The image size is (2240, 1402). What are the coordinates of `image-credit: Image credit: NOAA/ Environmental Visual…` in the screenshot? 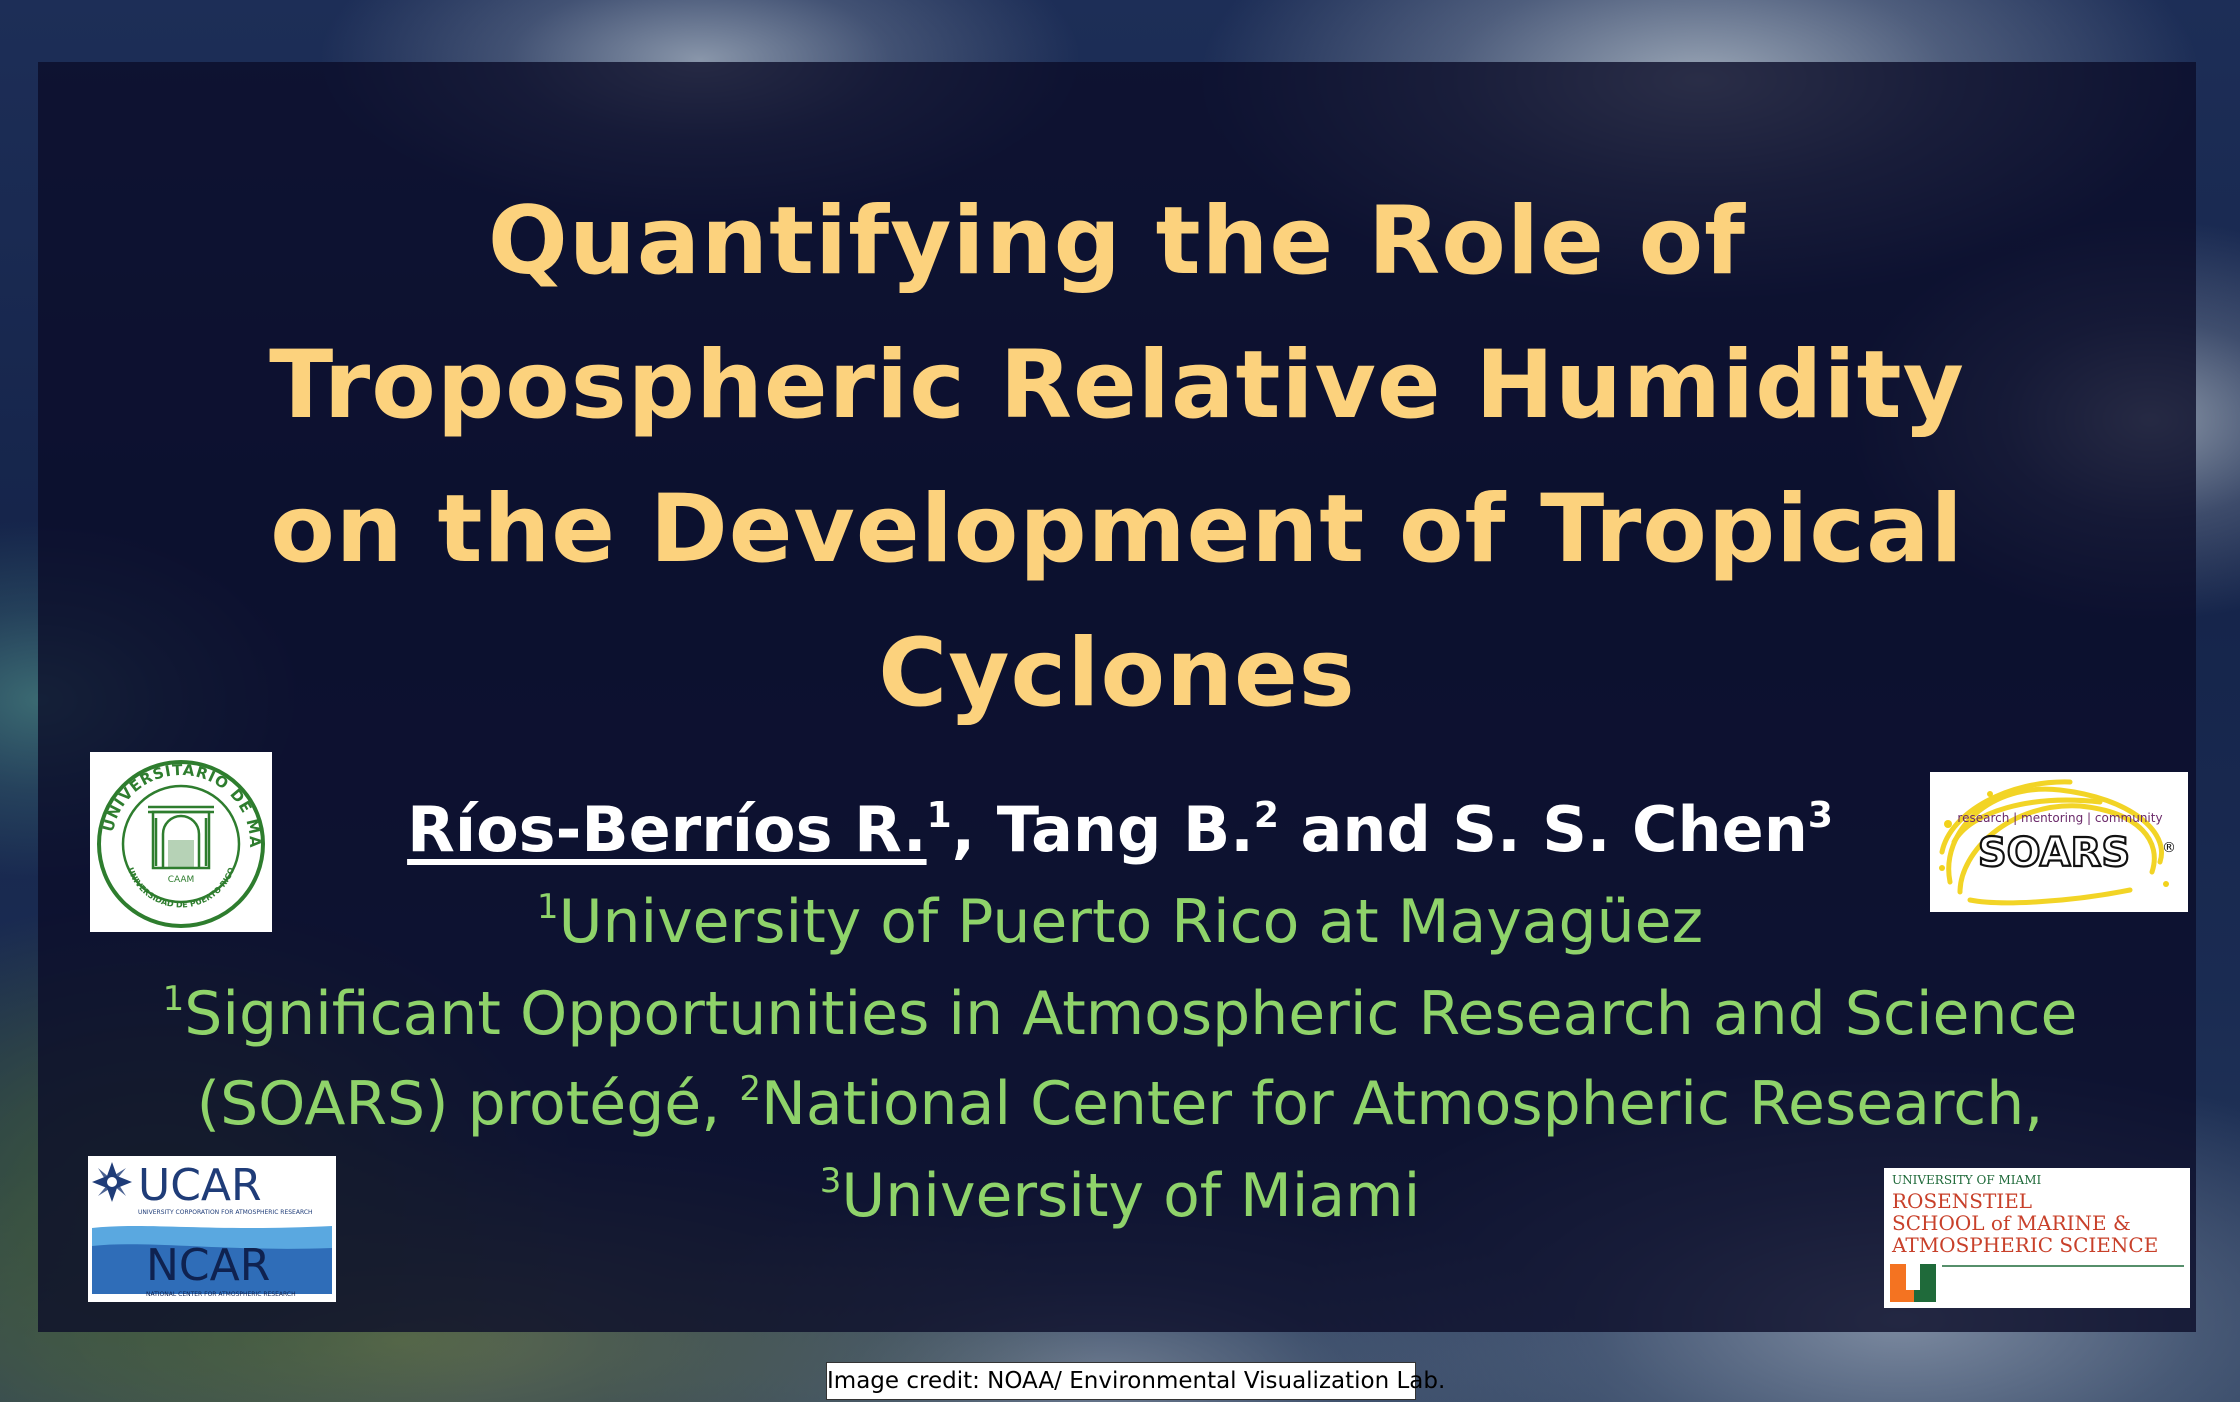 It's located at (1136, 1381).